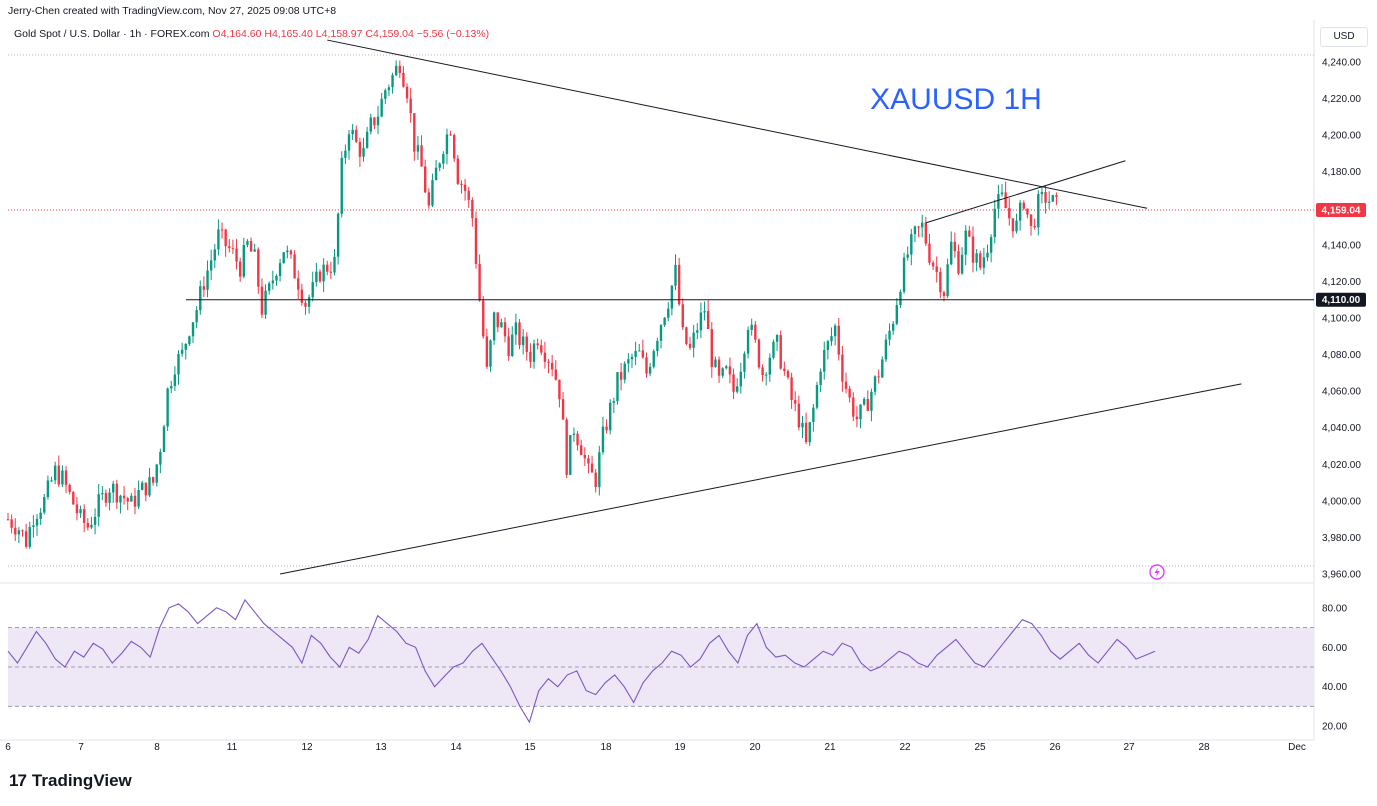  I want to click on rsi-tick-label: 80.00, so click(1334, 608).